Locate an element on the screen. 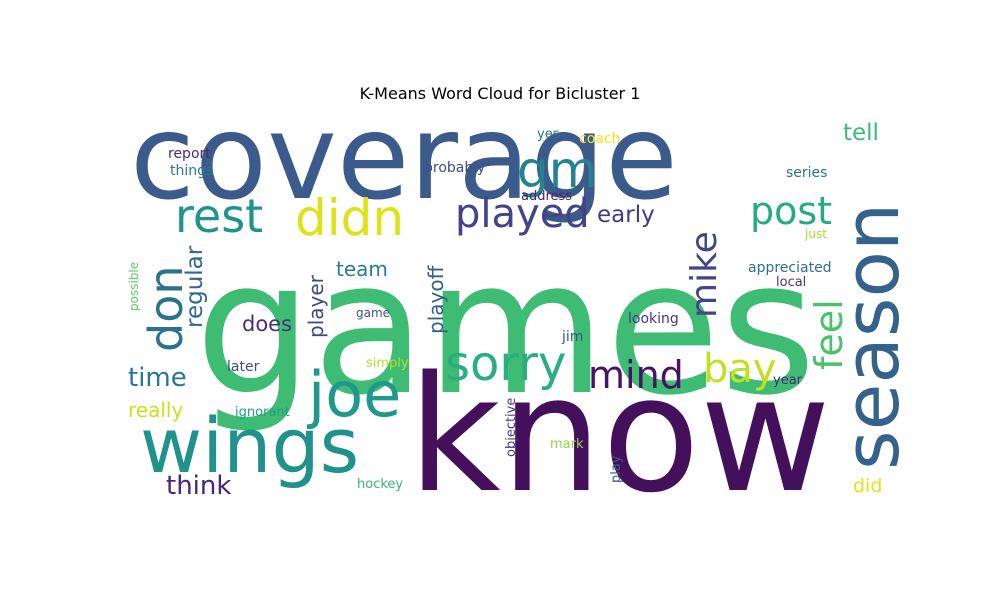 This screenshot has height=600, width=1000. word-just: just is located at coordinates (815, 234).